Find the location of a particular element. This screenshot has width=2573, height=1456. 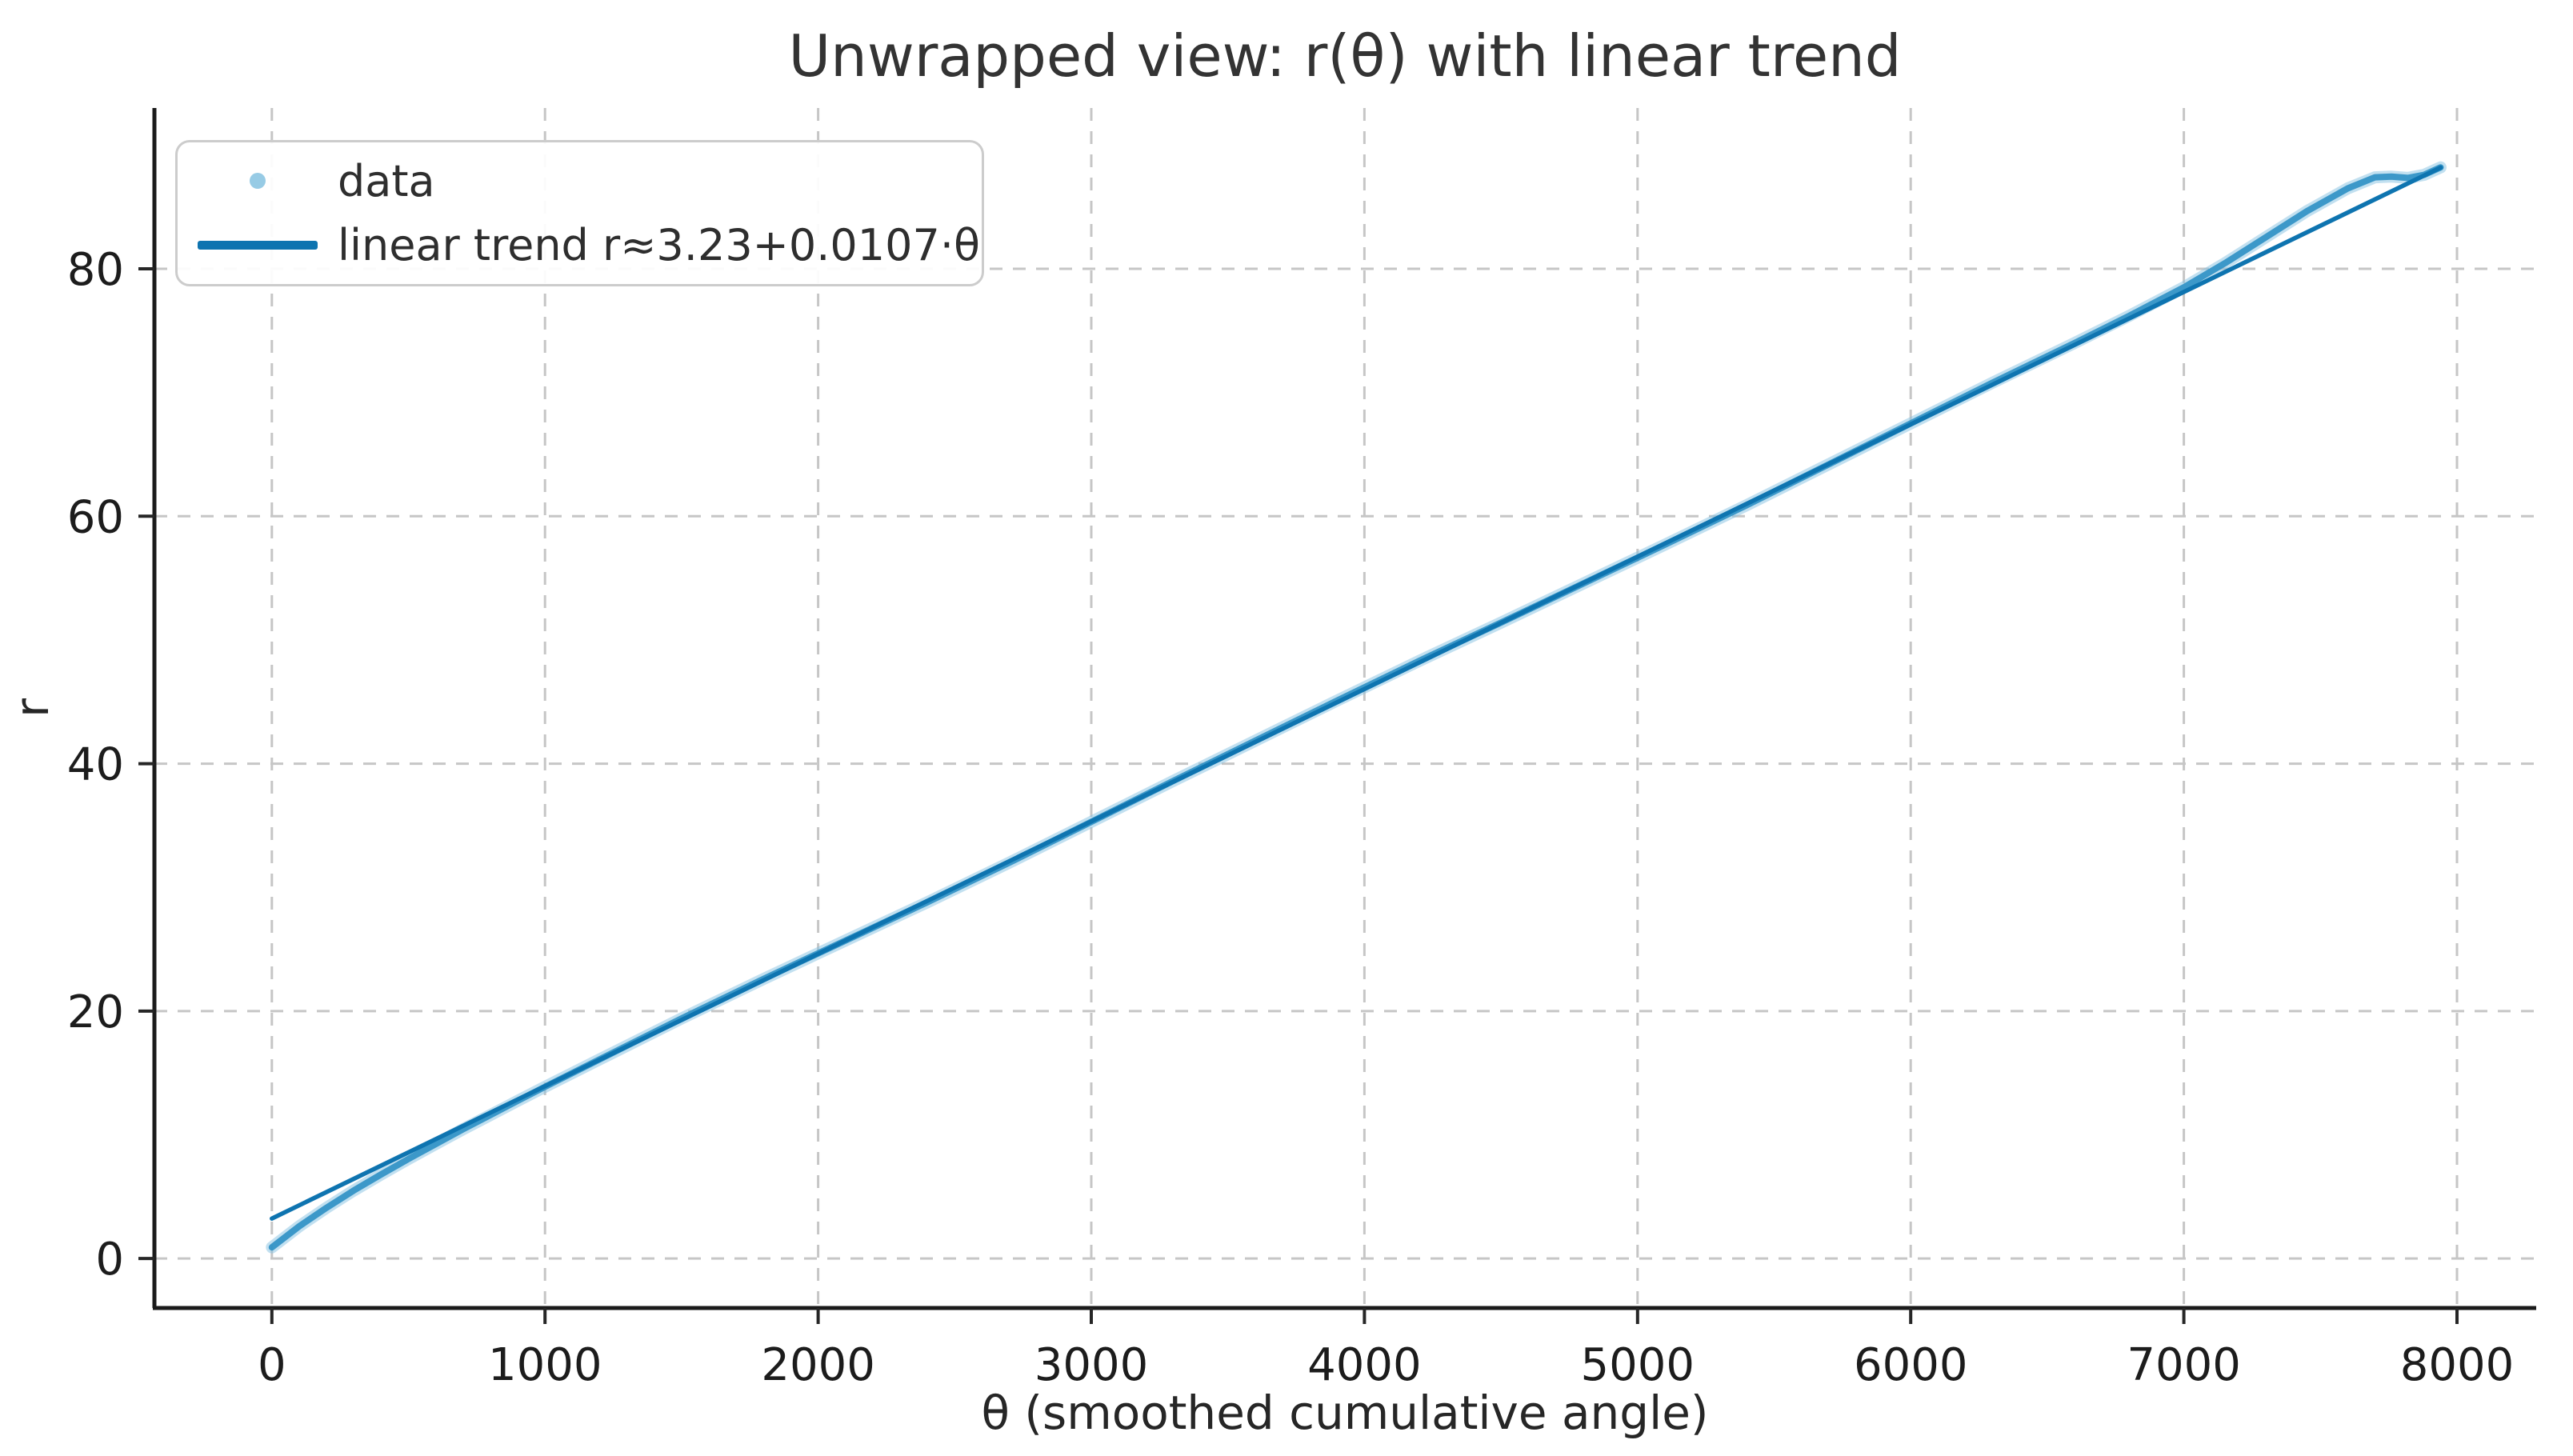

x-tick-label: 5000 is located at coordinates (1638, 1365).